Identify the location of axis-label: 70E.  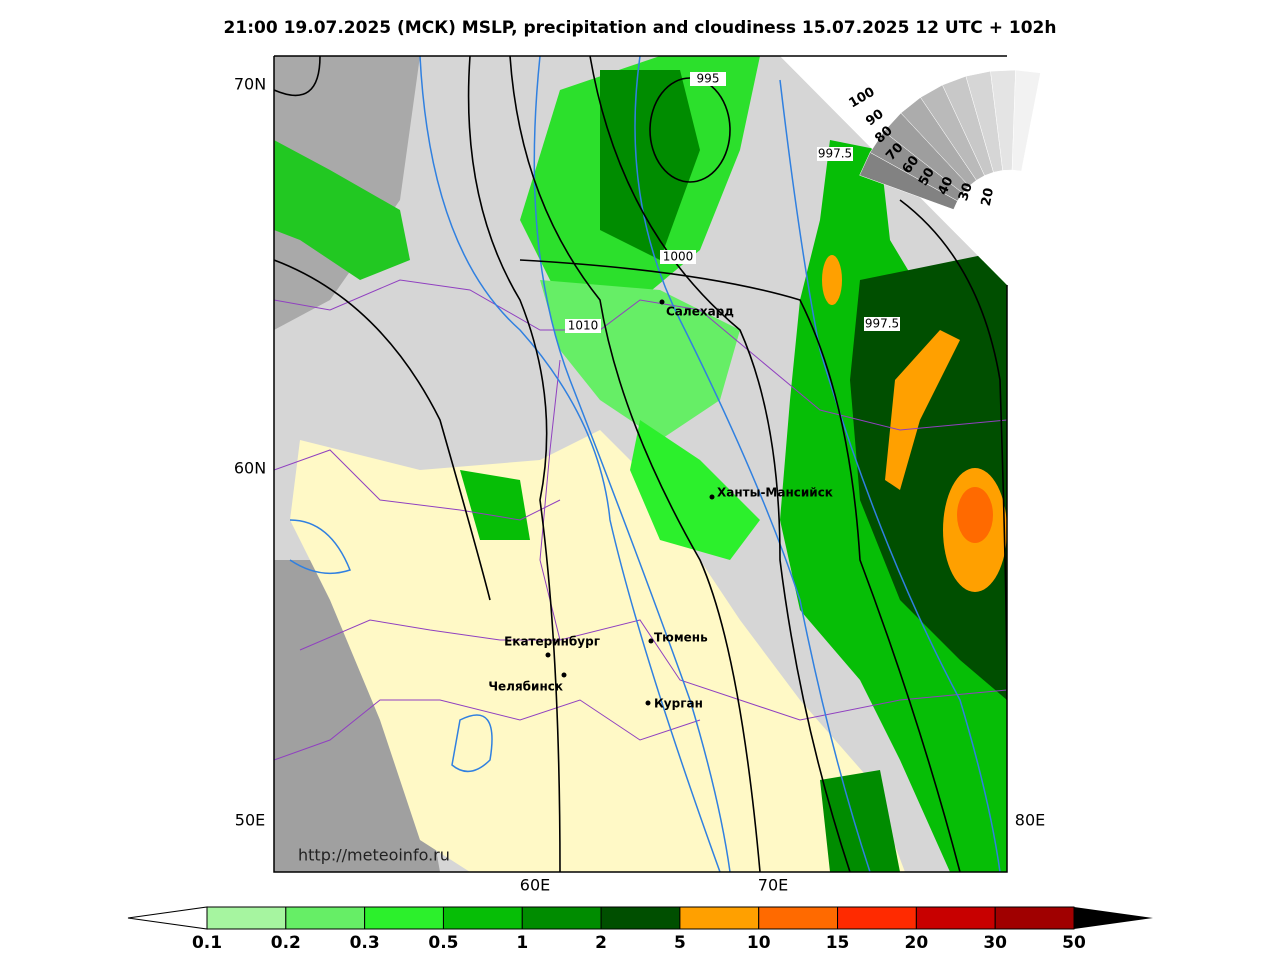
(773, 885).